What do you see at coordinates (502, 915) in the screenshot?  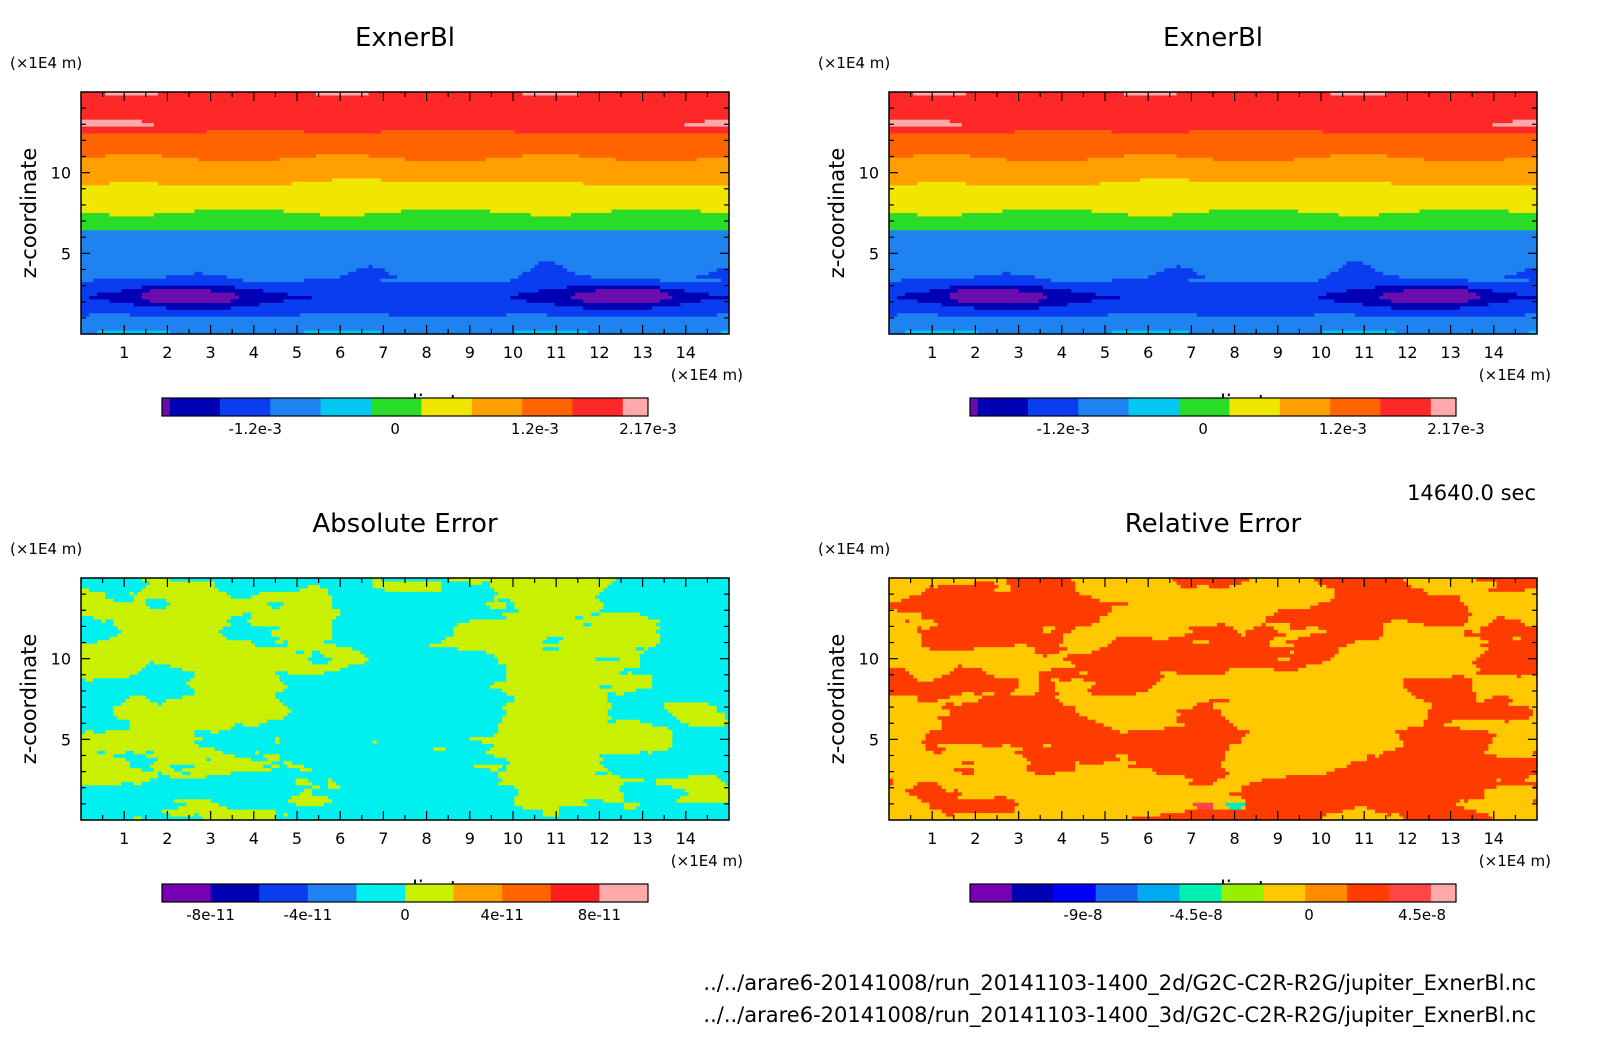 I see `colorbar-label: 4e-11` at bounding box center [502, 915].